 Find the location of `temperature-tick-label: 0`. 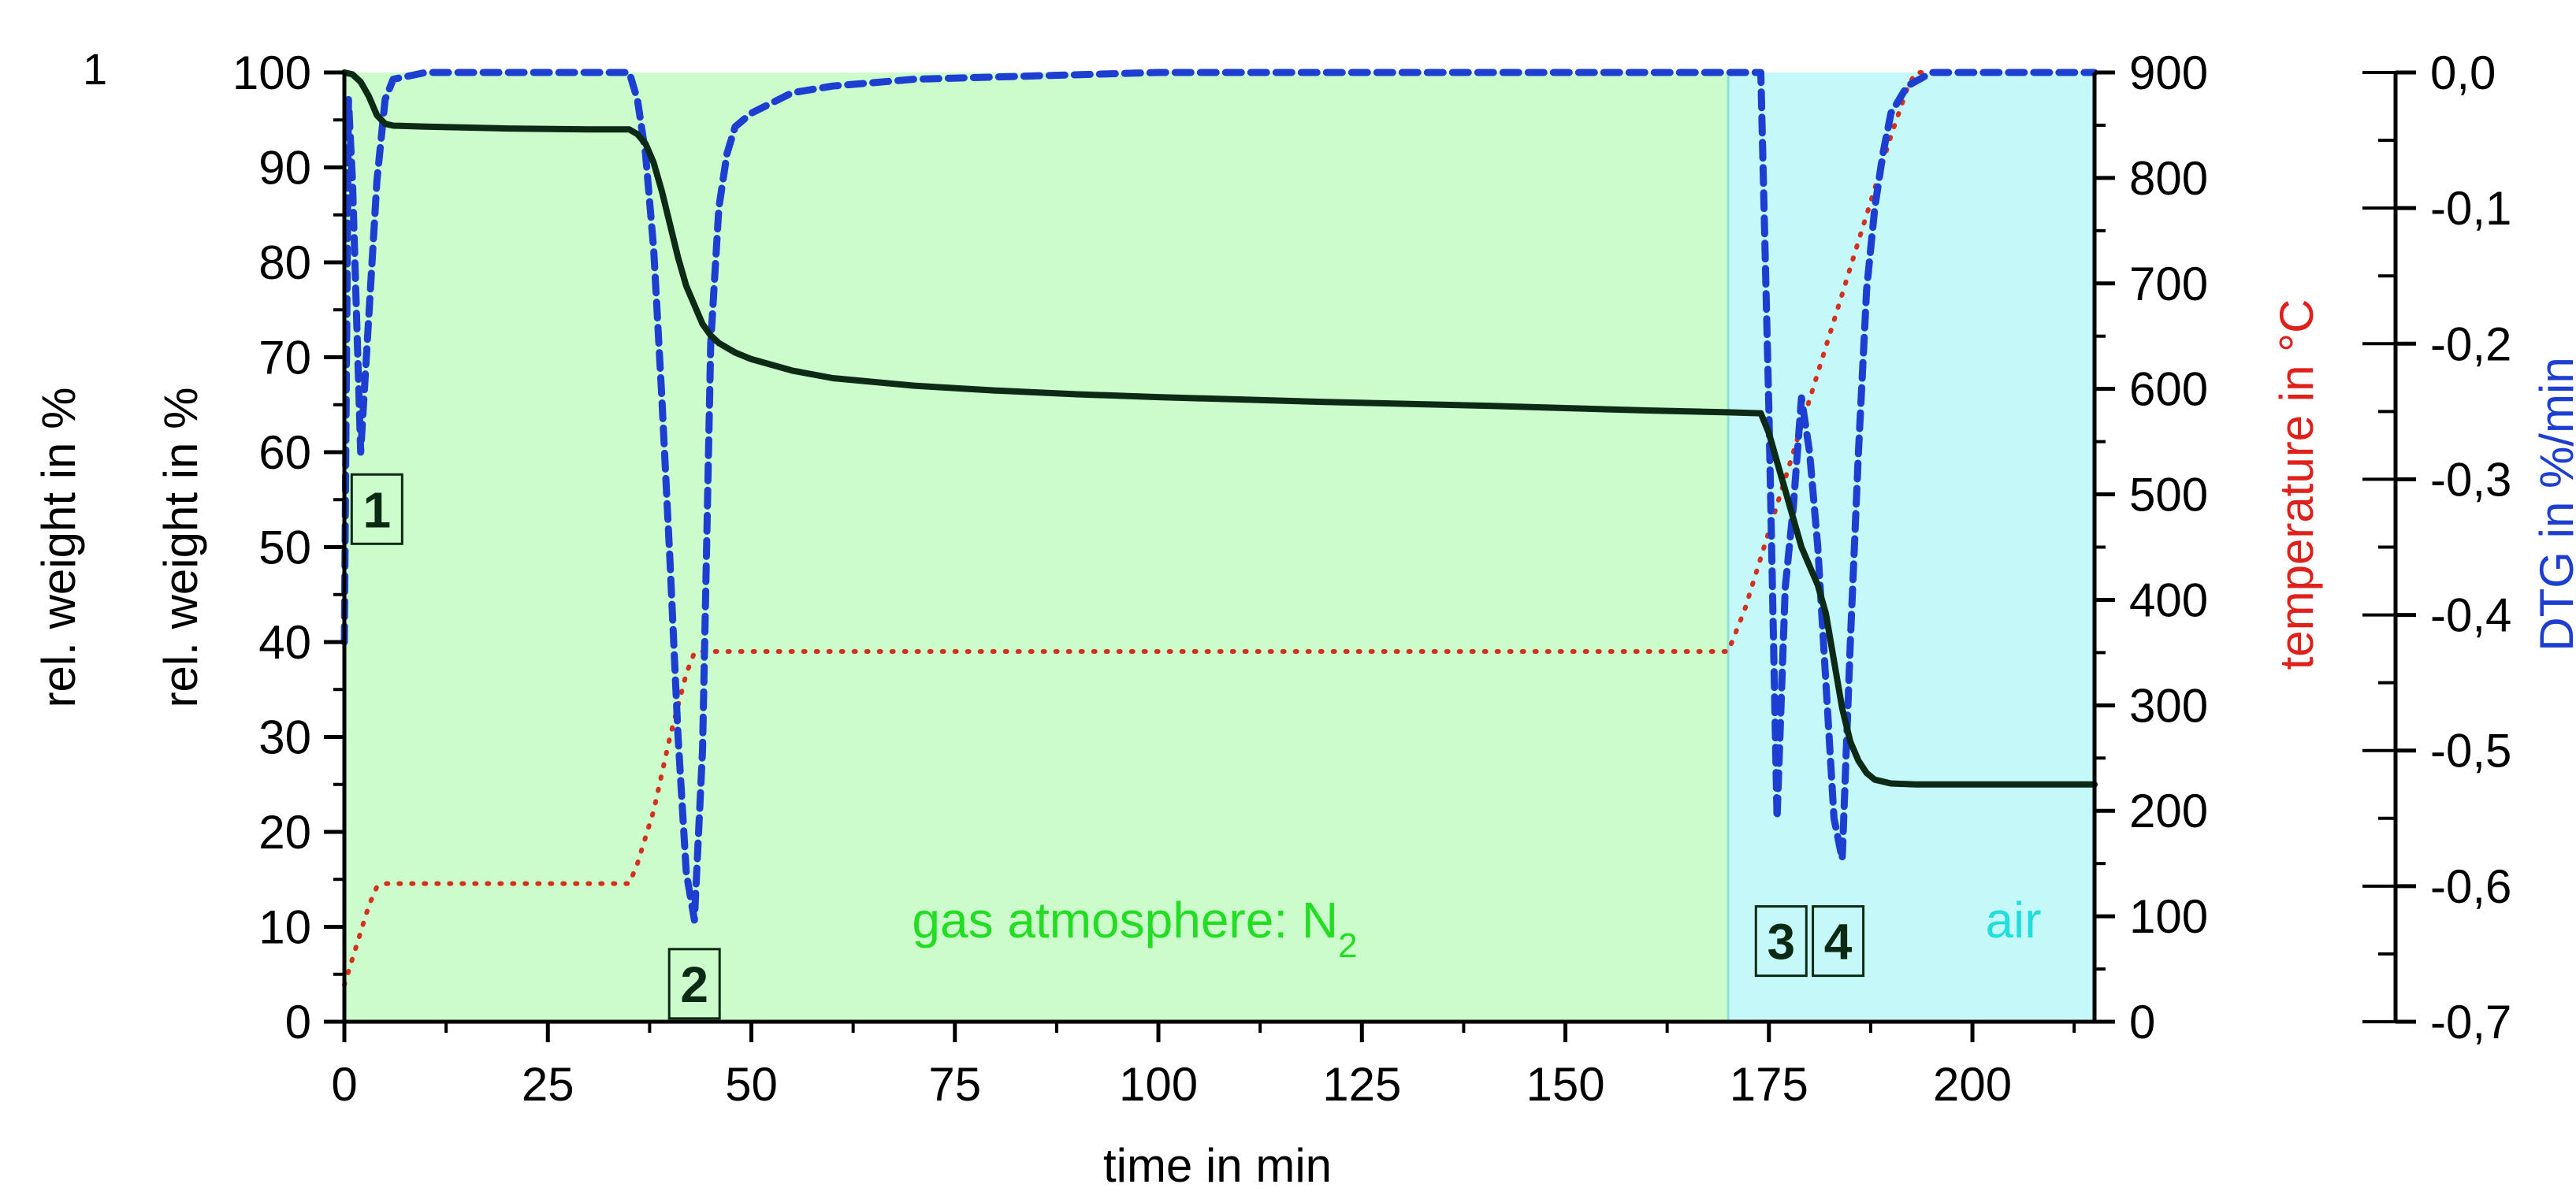

temperature-tick-label: 0 is located at coordinates (2142, 1022).